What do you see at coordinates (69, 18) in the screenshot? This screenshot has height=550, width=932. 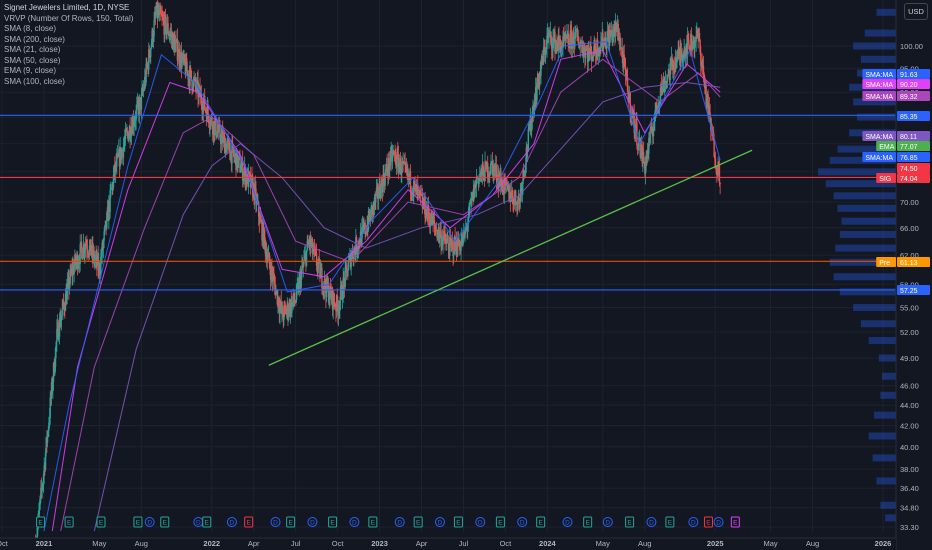 I see `indicator-vrvp: VRVP (Number Of Rows, 150, Total)` at bounding box center [69, 18].